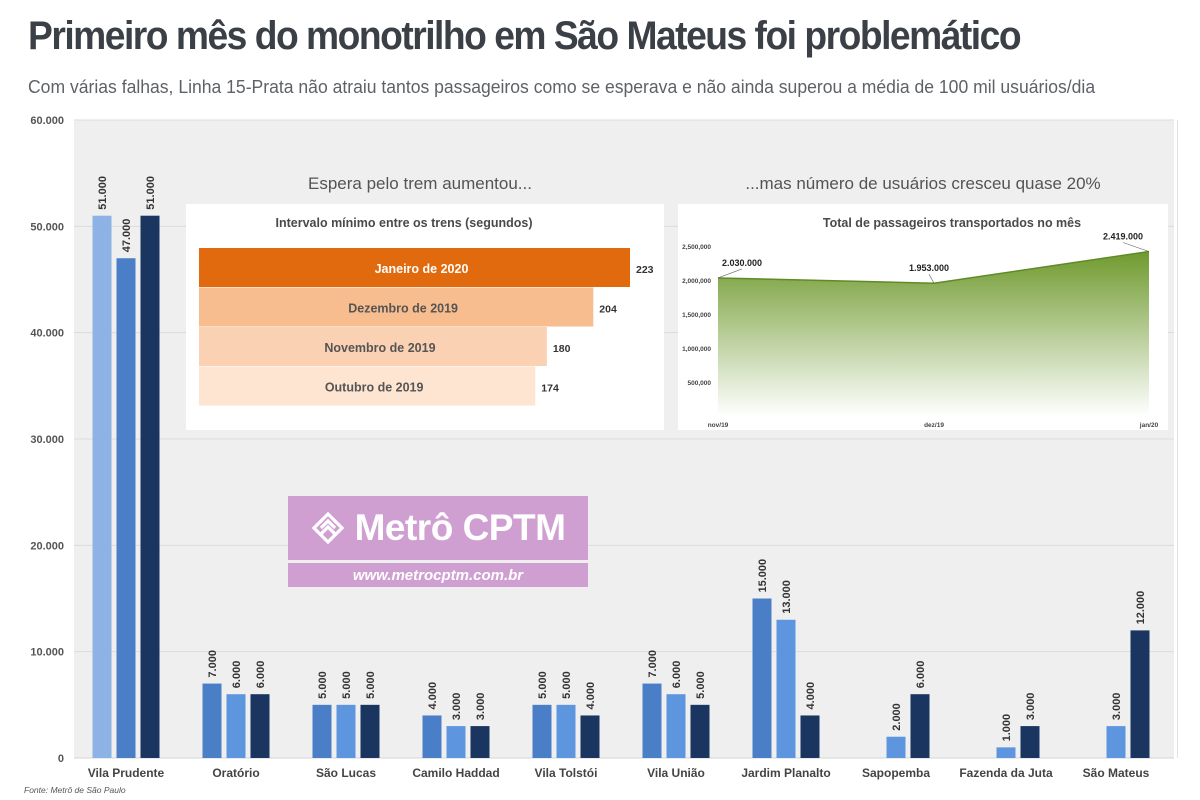  Describe the element at coordinates (1141, 608) in the screenshot. I see `bar-value-label: 12.000` at that location.